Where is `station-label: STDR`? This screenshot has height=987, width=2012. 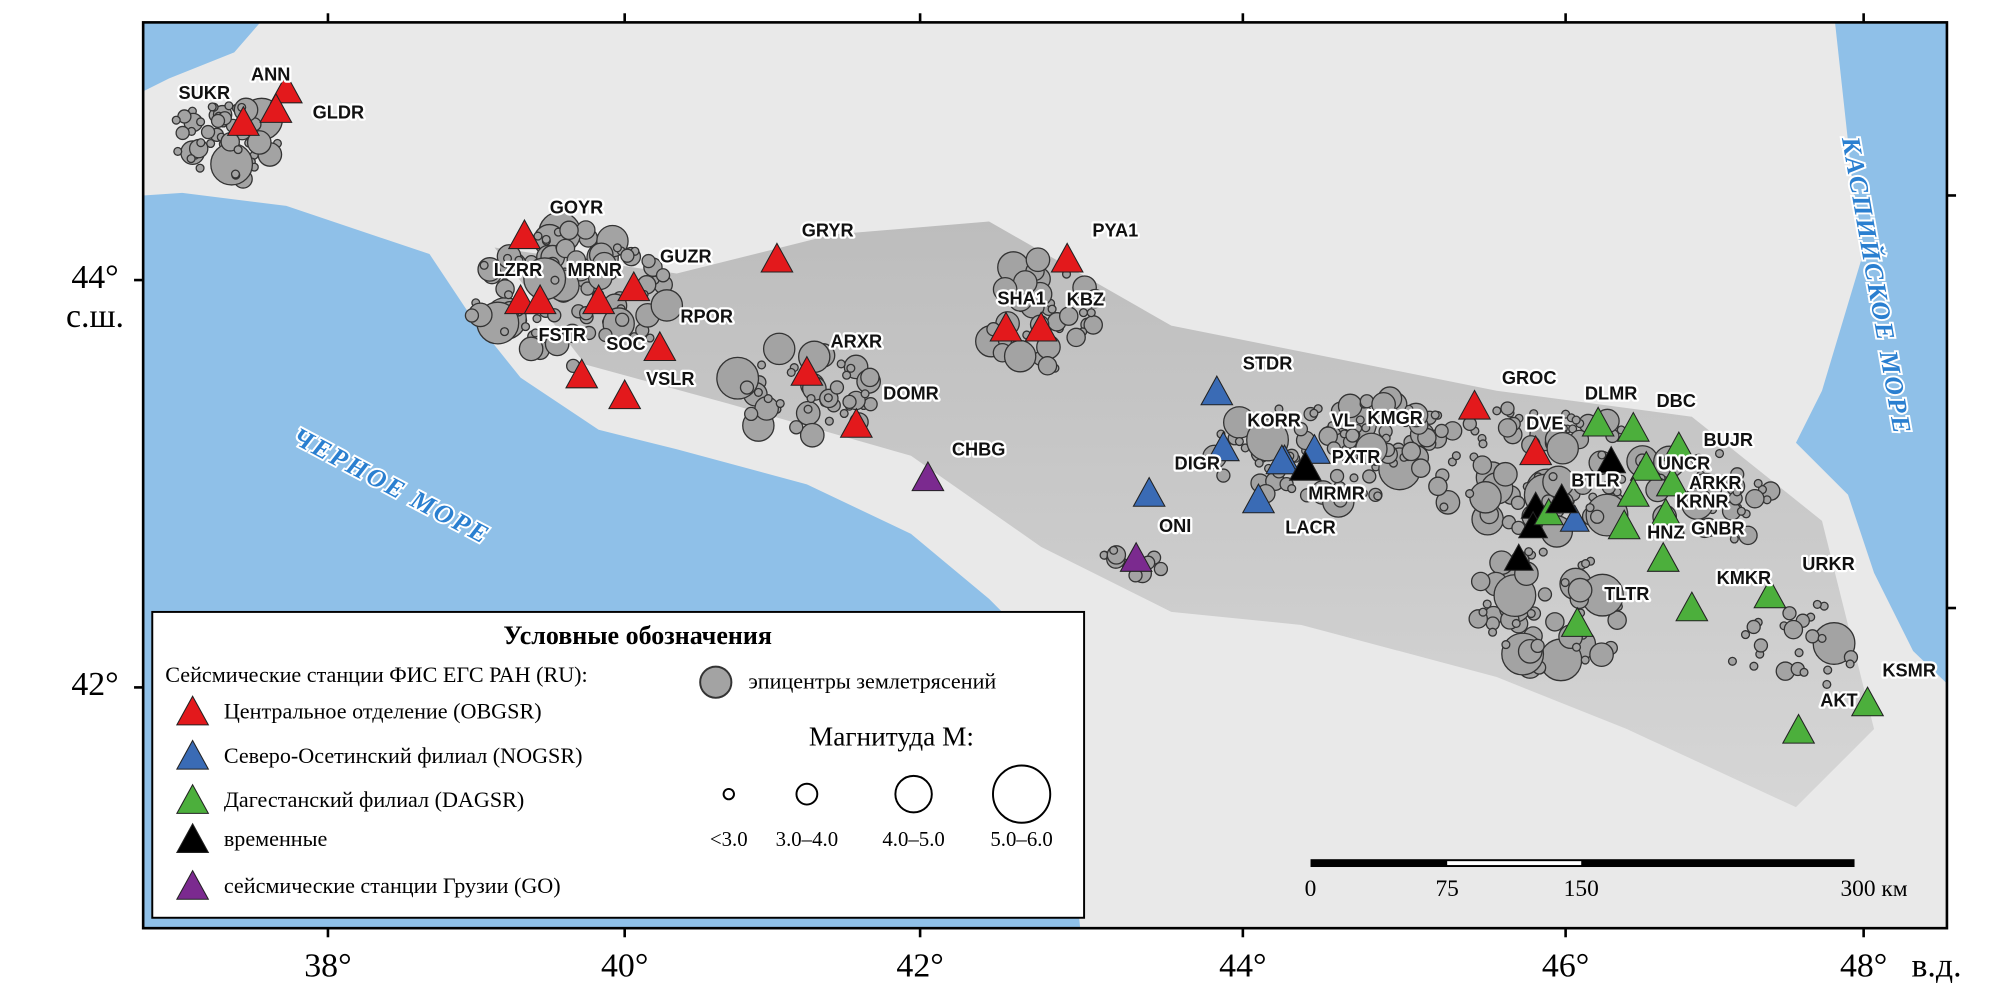
station-label: STDR is located at coordinates (1268, 363).